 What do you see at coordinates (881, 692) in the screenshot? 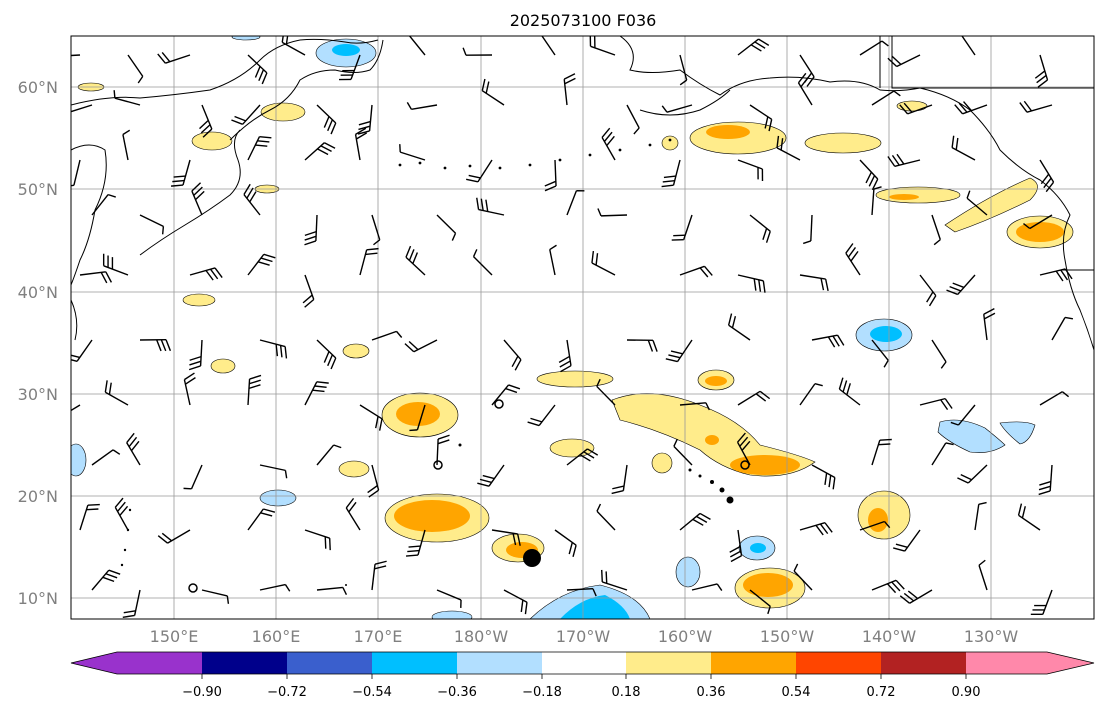
I see `colorbar-tick-label: 0.72` at bounding box center [881, 692].